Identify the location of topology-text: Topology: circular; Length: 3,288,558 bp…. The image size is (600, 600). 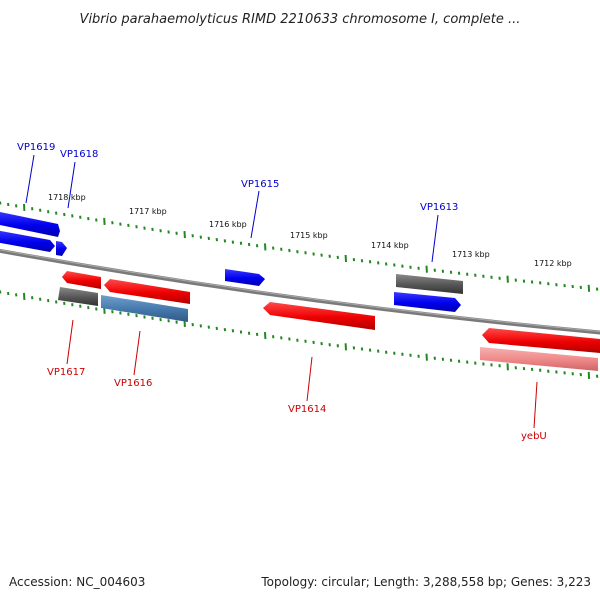
(425, 582).